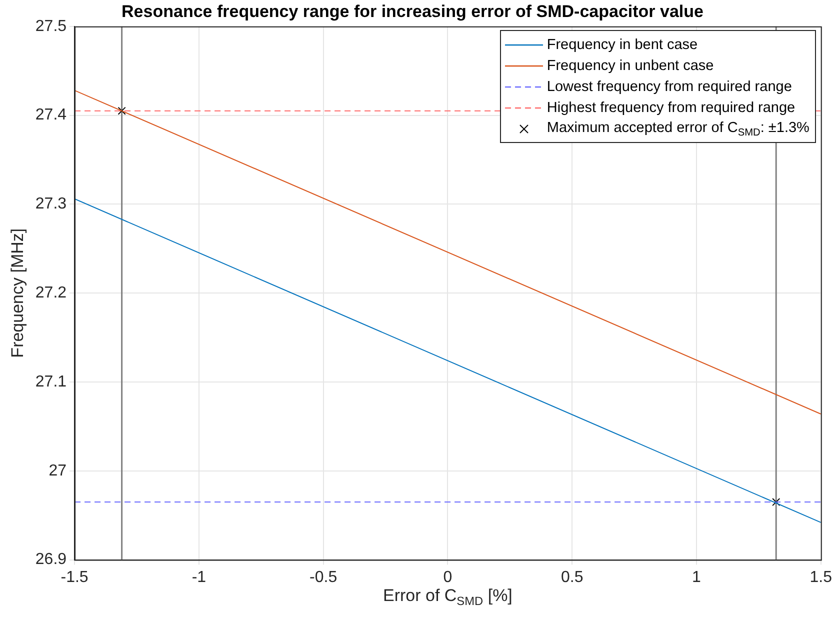  What do you see at coordinates (447, 577) in the screenshot?
I see `x-tick-label: 0` at bounding box center [447, 577].